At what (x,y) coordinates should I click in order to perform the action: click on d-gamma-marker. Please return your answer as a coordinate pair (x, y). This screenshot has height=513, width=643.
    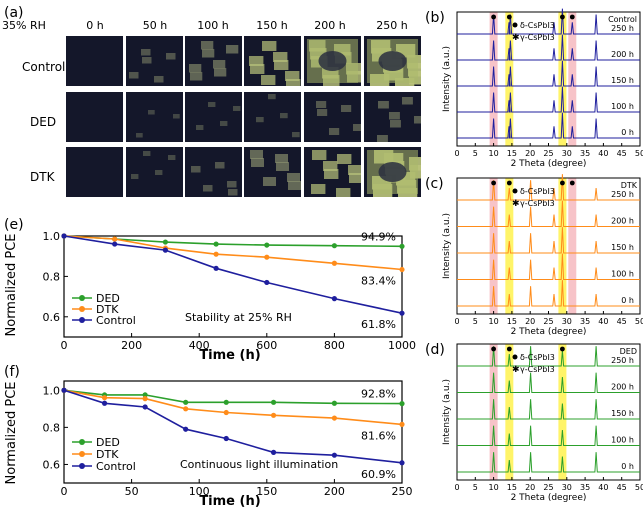
    Looking at the image, I should click on (509, 349).